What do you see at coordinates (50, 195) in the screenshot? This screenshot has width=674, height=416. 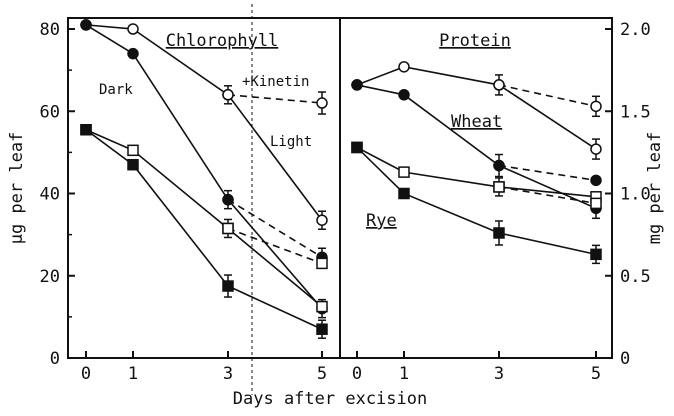 I see `left-y-tick-label: 40` at bounding box center [50, 195].